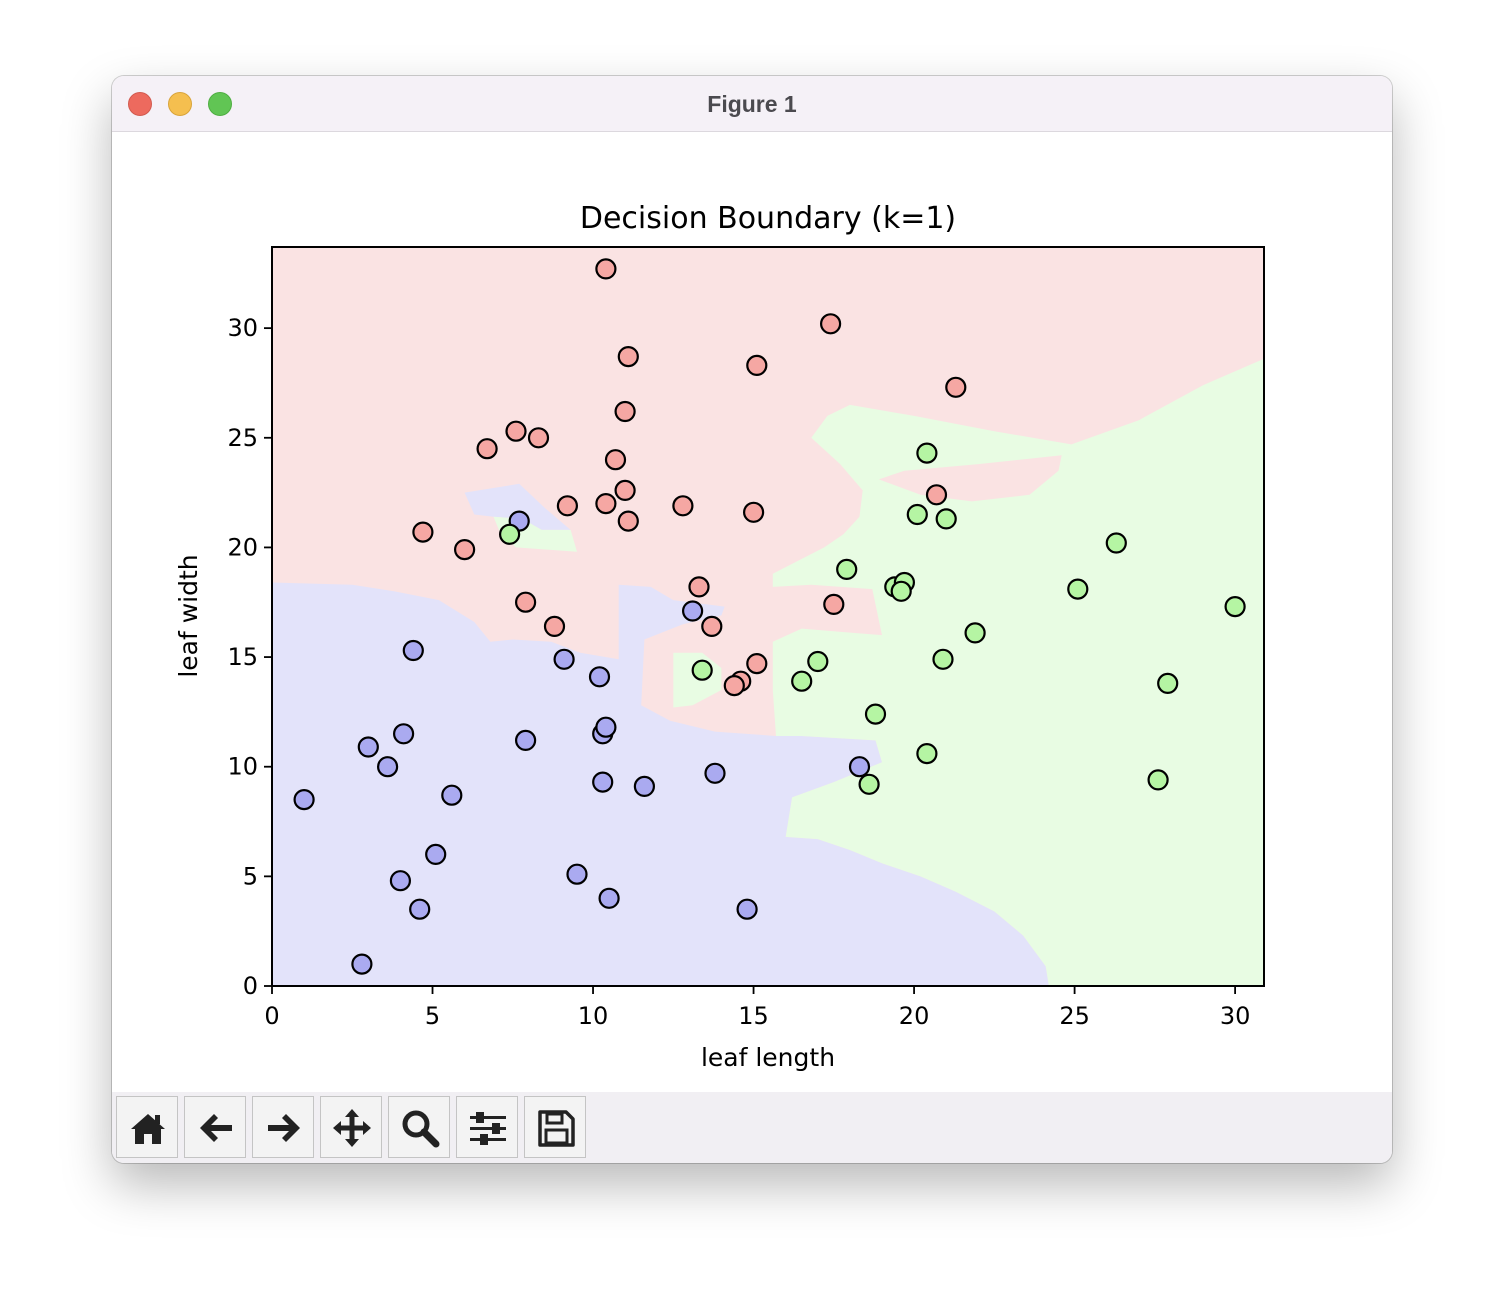 The image size is (1504, 1312). I want to click on title-bar: Figure 1, so click(752, 104).